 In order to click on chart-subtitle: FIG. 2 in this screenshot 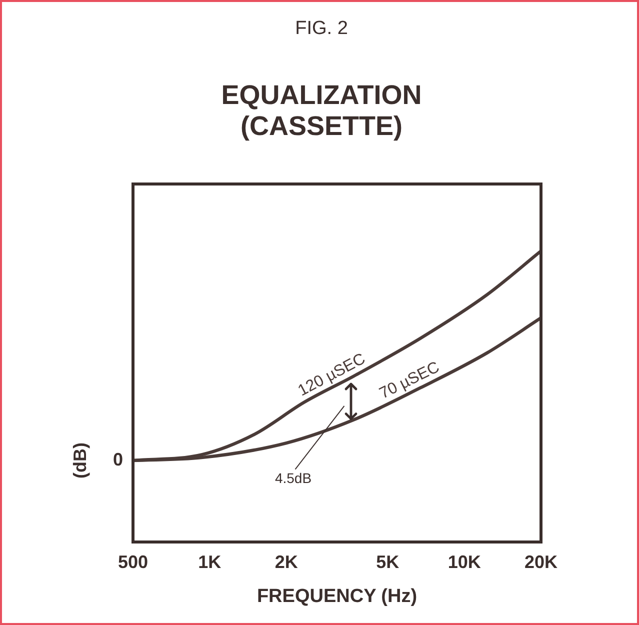, I will do `click(321, 29)`.